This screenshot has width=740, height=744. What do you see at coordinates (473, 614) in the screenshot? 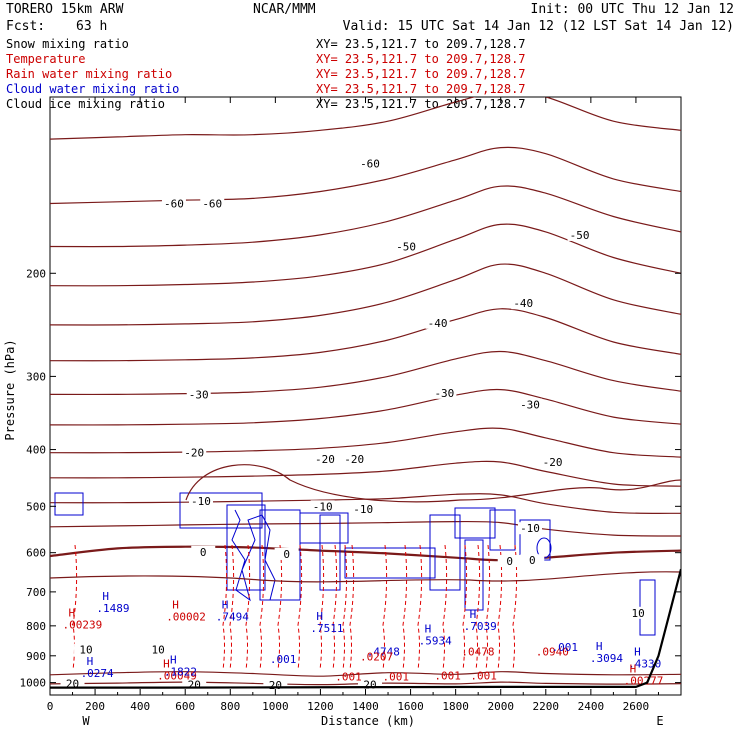
I see `max-marker-9: H` at bounding box center [473, 614].